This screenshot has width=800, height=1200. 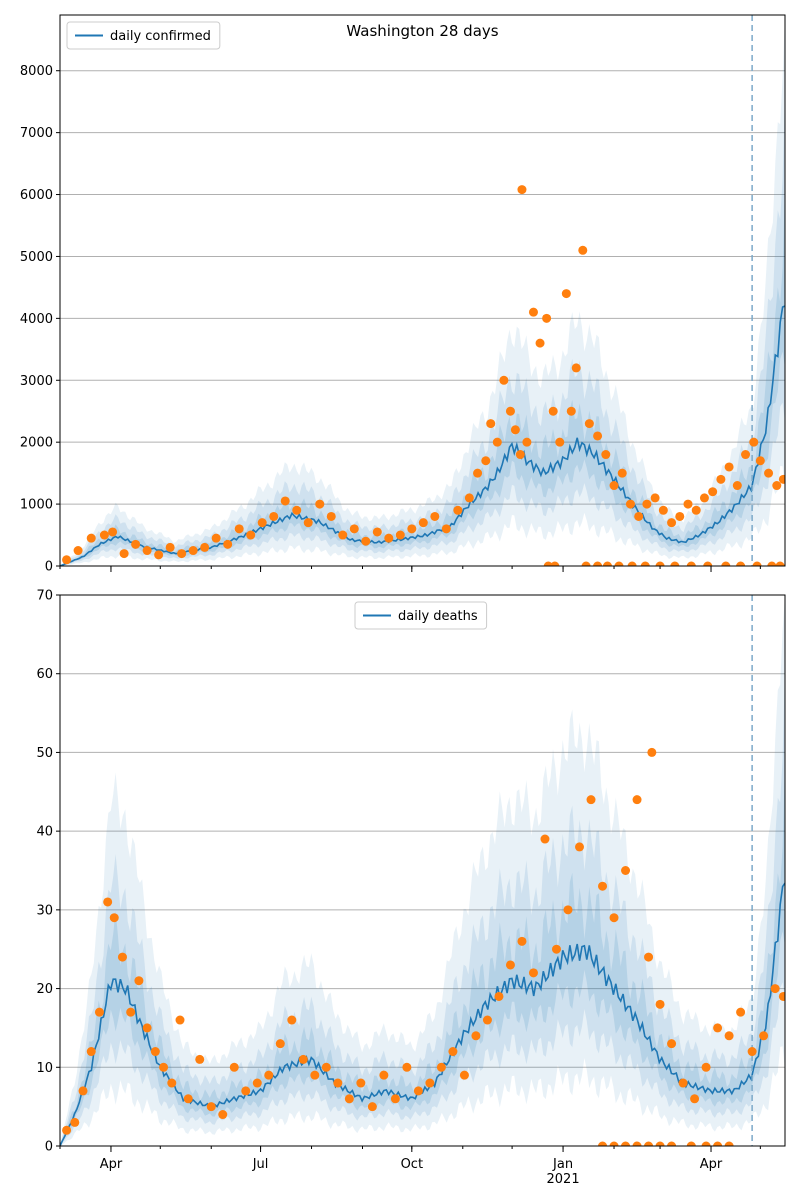 What do you see at coordinates (36, 381) in the screenshot?
I see `y-tick-label: 3000` at bounding box center [36, 381].